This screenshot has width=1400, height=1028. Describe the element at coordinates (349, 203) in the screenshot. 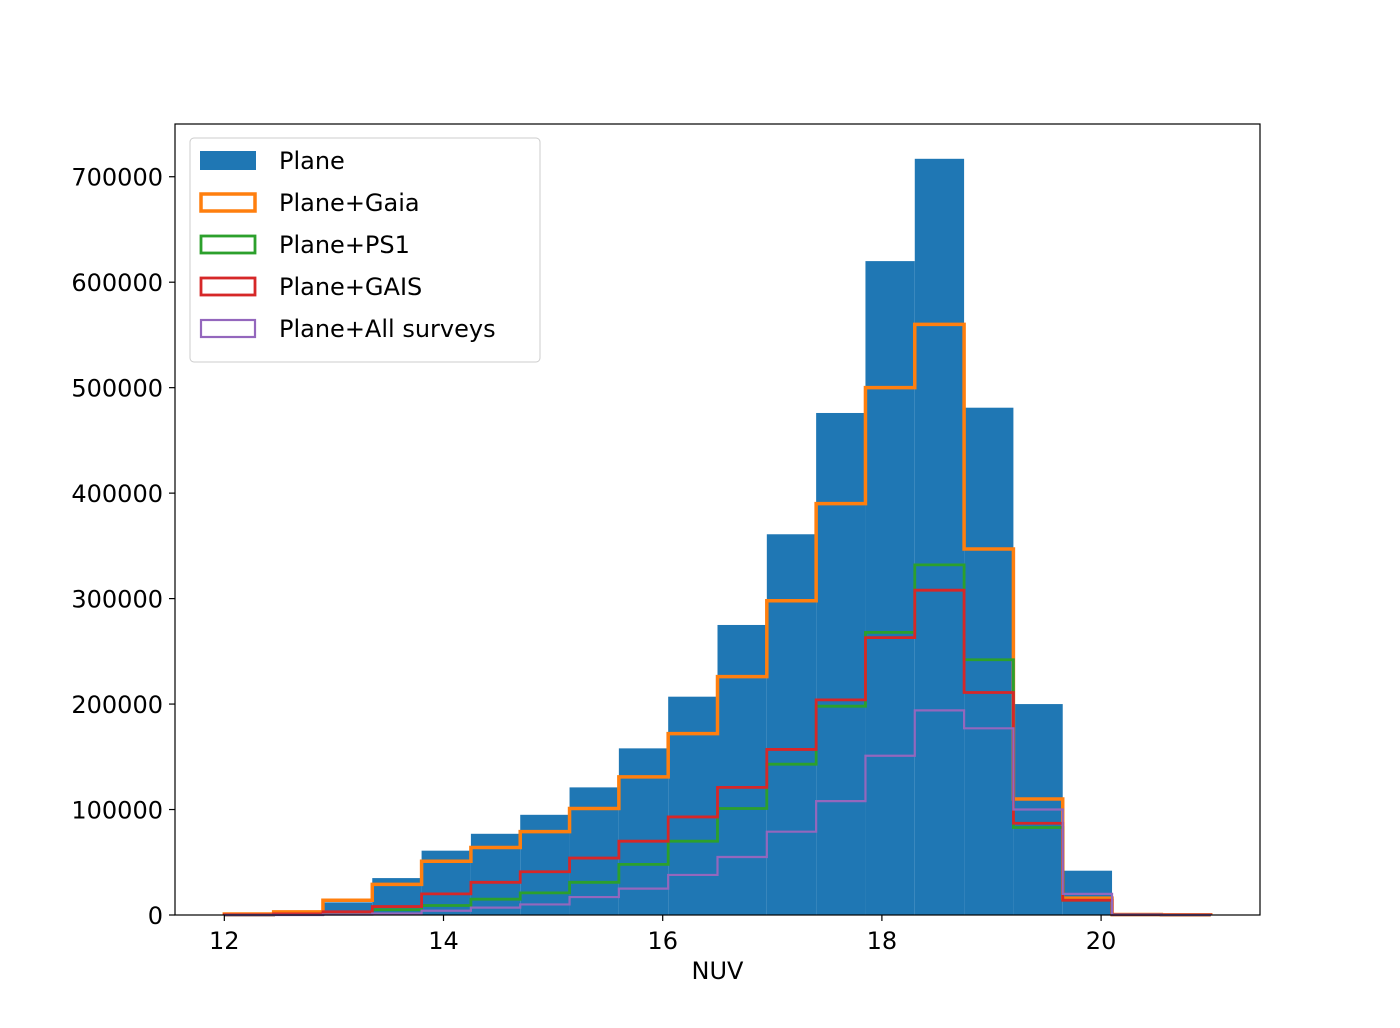

I see `legend-label-plane-gaia: Plane+Gaia` at that location.